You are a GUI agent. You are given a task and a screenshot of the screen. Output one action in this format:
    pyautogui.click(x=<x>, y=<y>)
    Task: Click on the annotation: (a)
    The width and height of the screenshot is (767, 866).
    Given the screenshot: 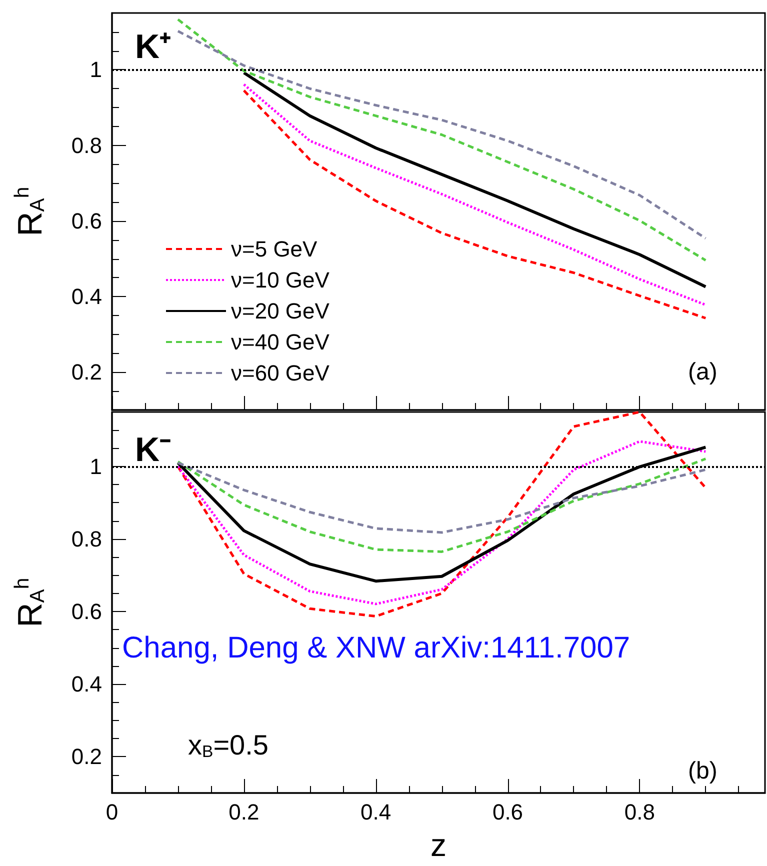 What is the action you would take?
    pyautogui.click(x=703, y=372)
    